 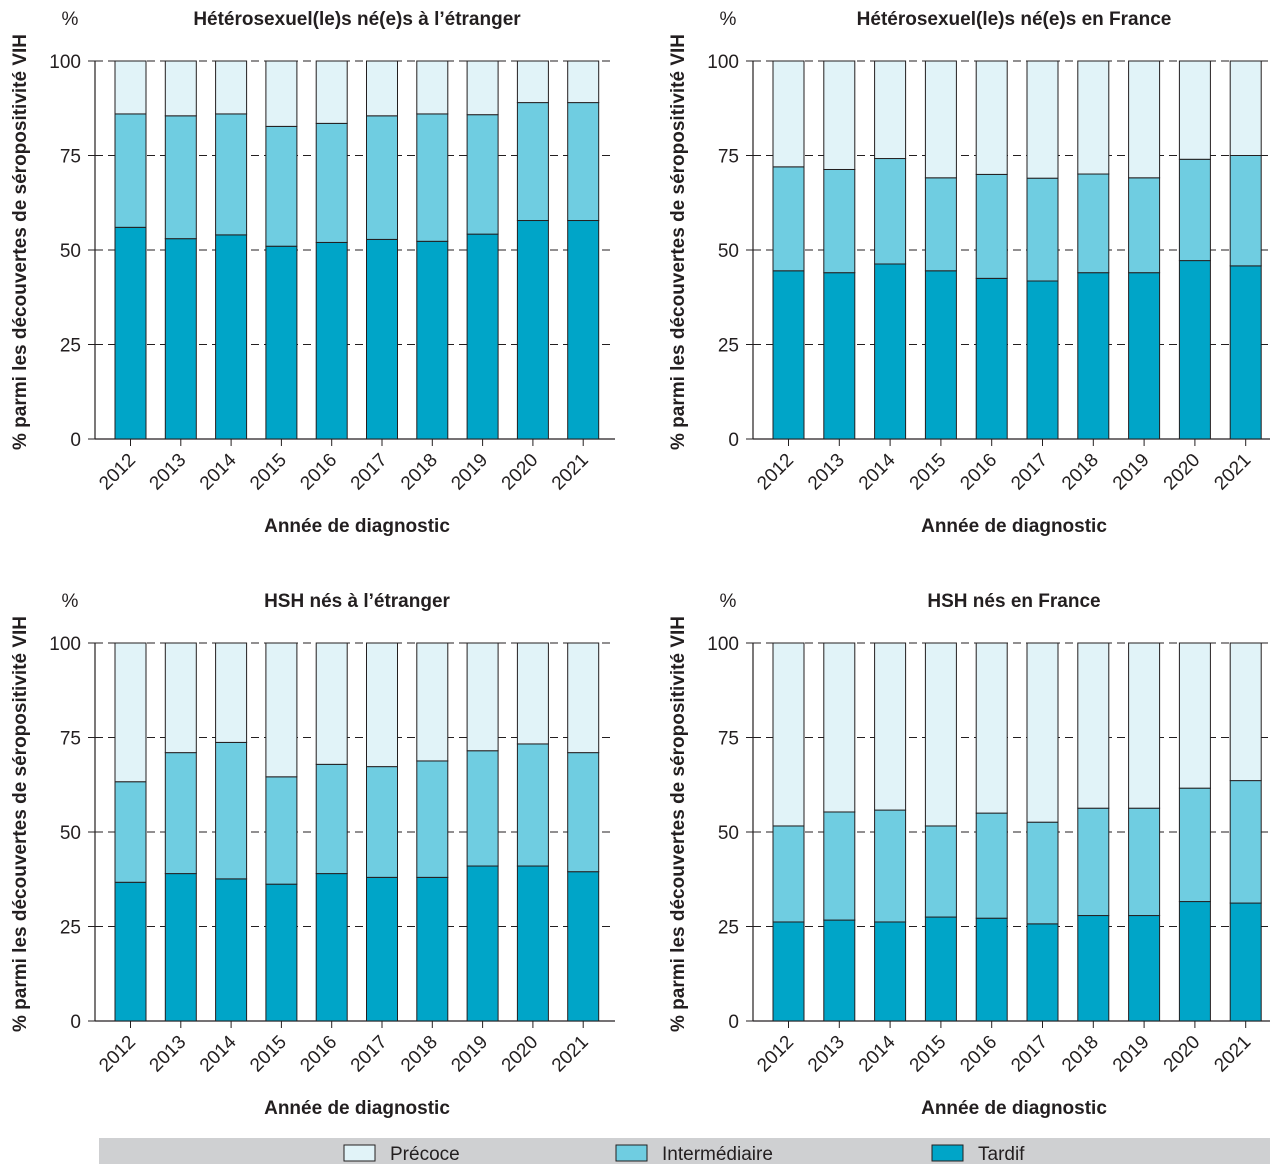 I want to click on bar-intermdiaire-2014, so click(x=890, y=211).